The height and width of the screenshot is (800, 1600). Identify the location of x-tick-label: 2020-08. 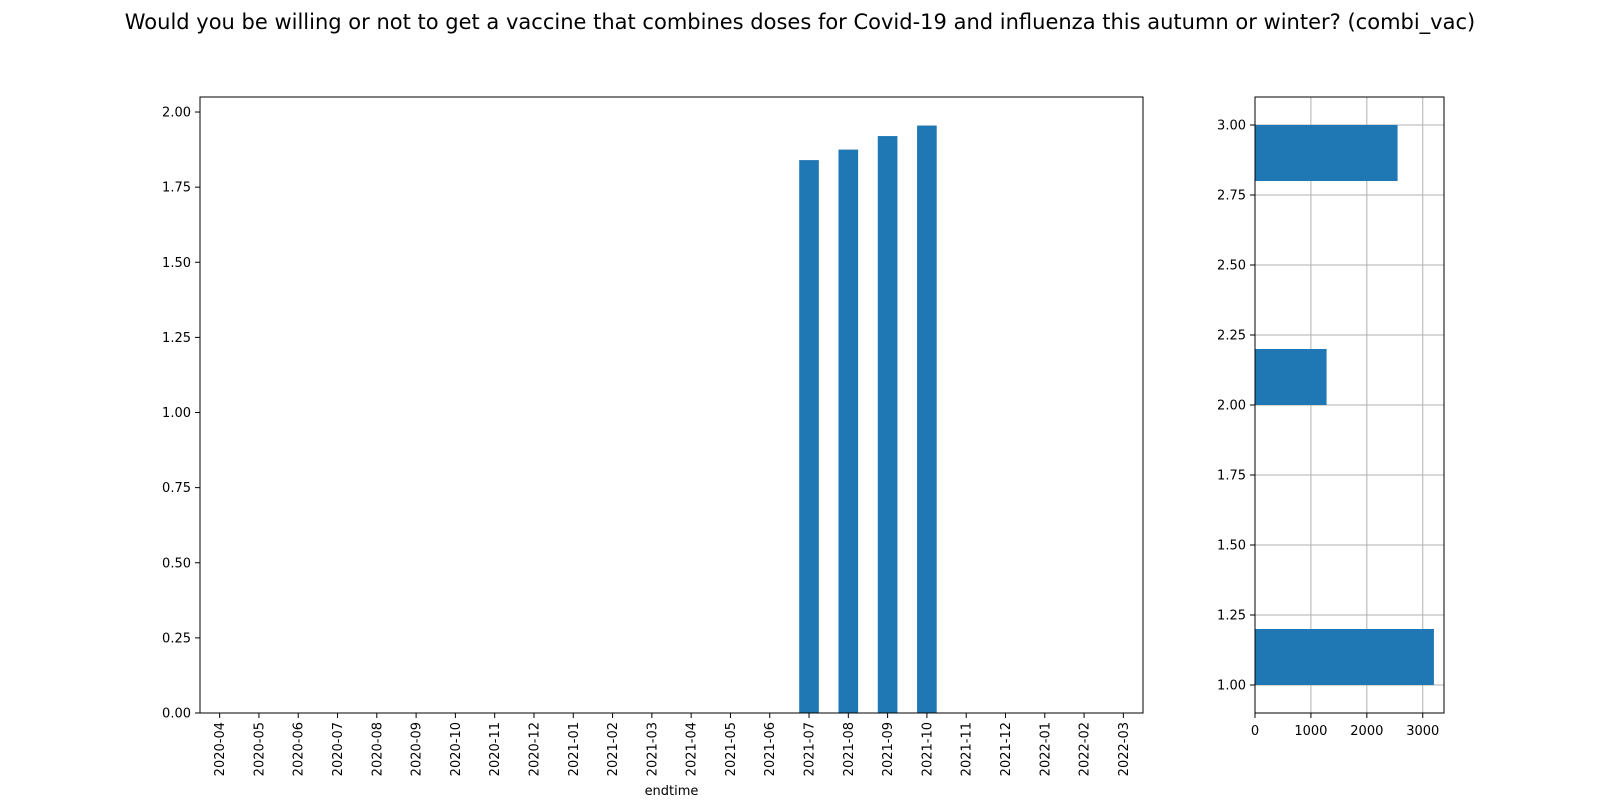
(377, 749).